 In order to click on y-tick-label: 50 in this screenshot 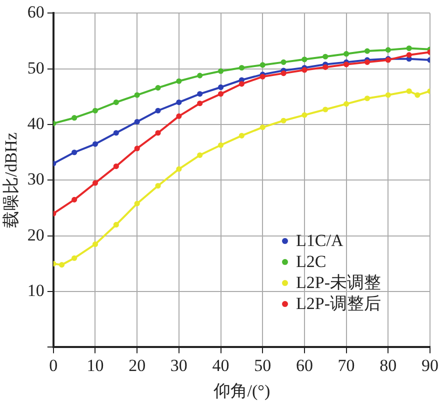, I will do `click(35, 68)`.